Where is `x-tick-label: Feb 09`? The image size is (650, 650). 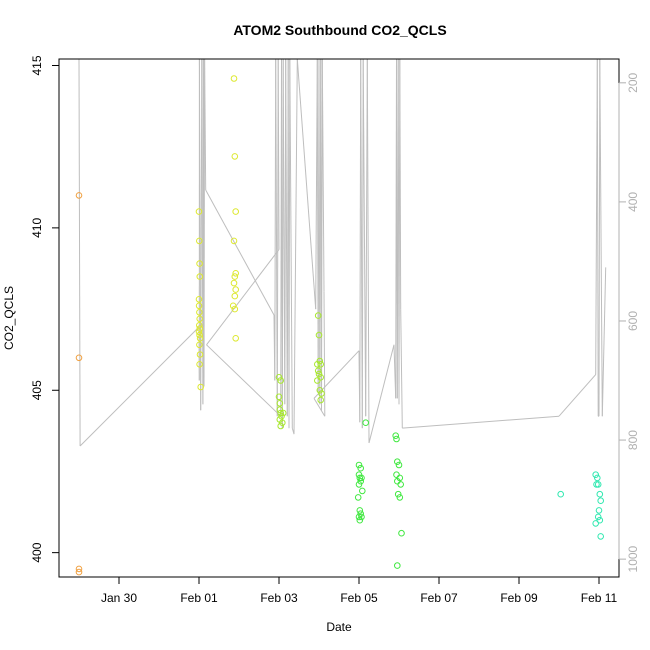
x-tick-label: Feb 09 is located at coordinates (519, 598).